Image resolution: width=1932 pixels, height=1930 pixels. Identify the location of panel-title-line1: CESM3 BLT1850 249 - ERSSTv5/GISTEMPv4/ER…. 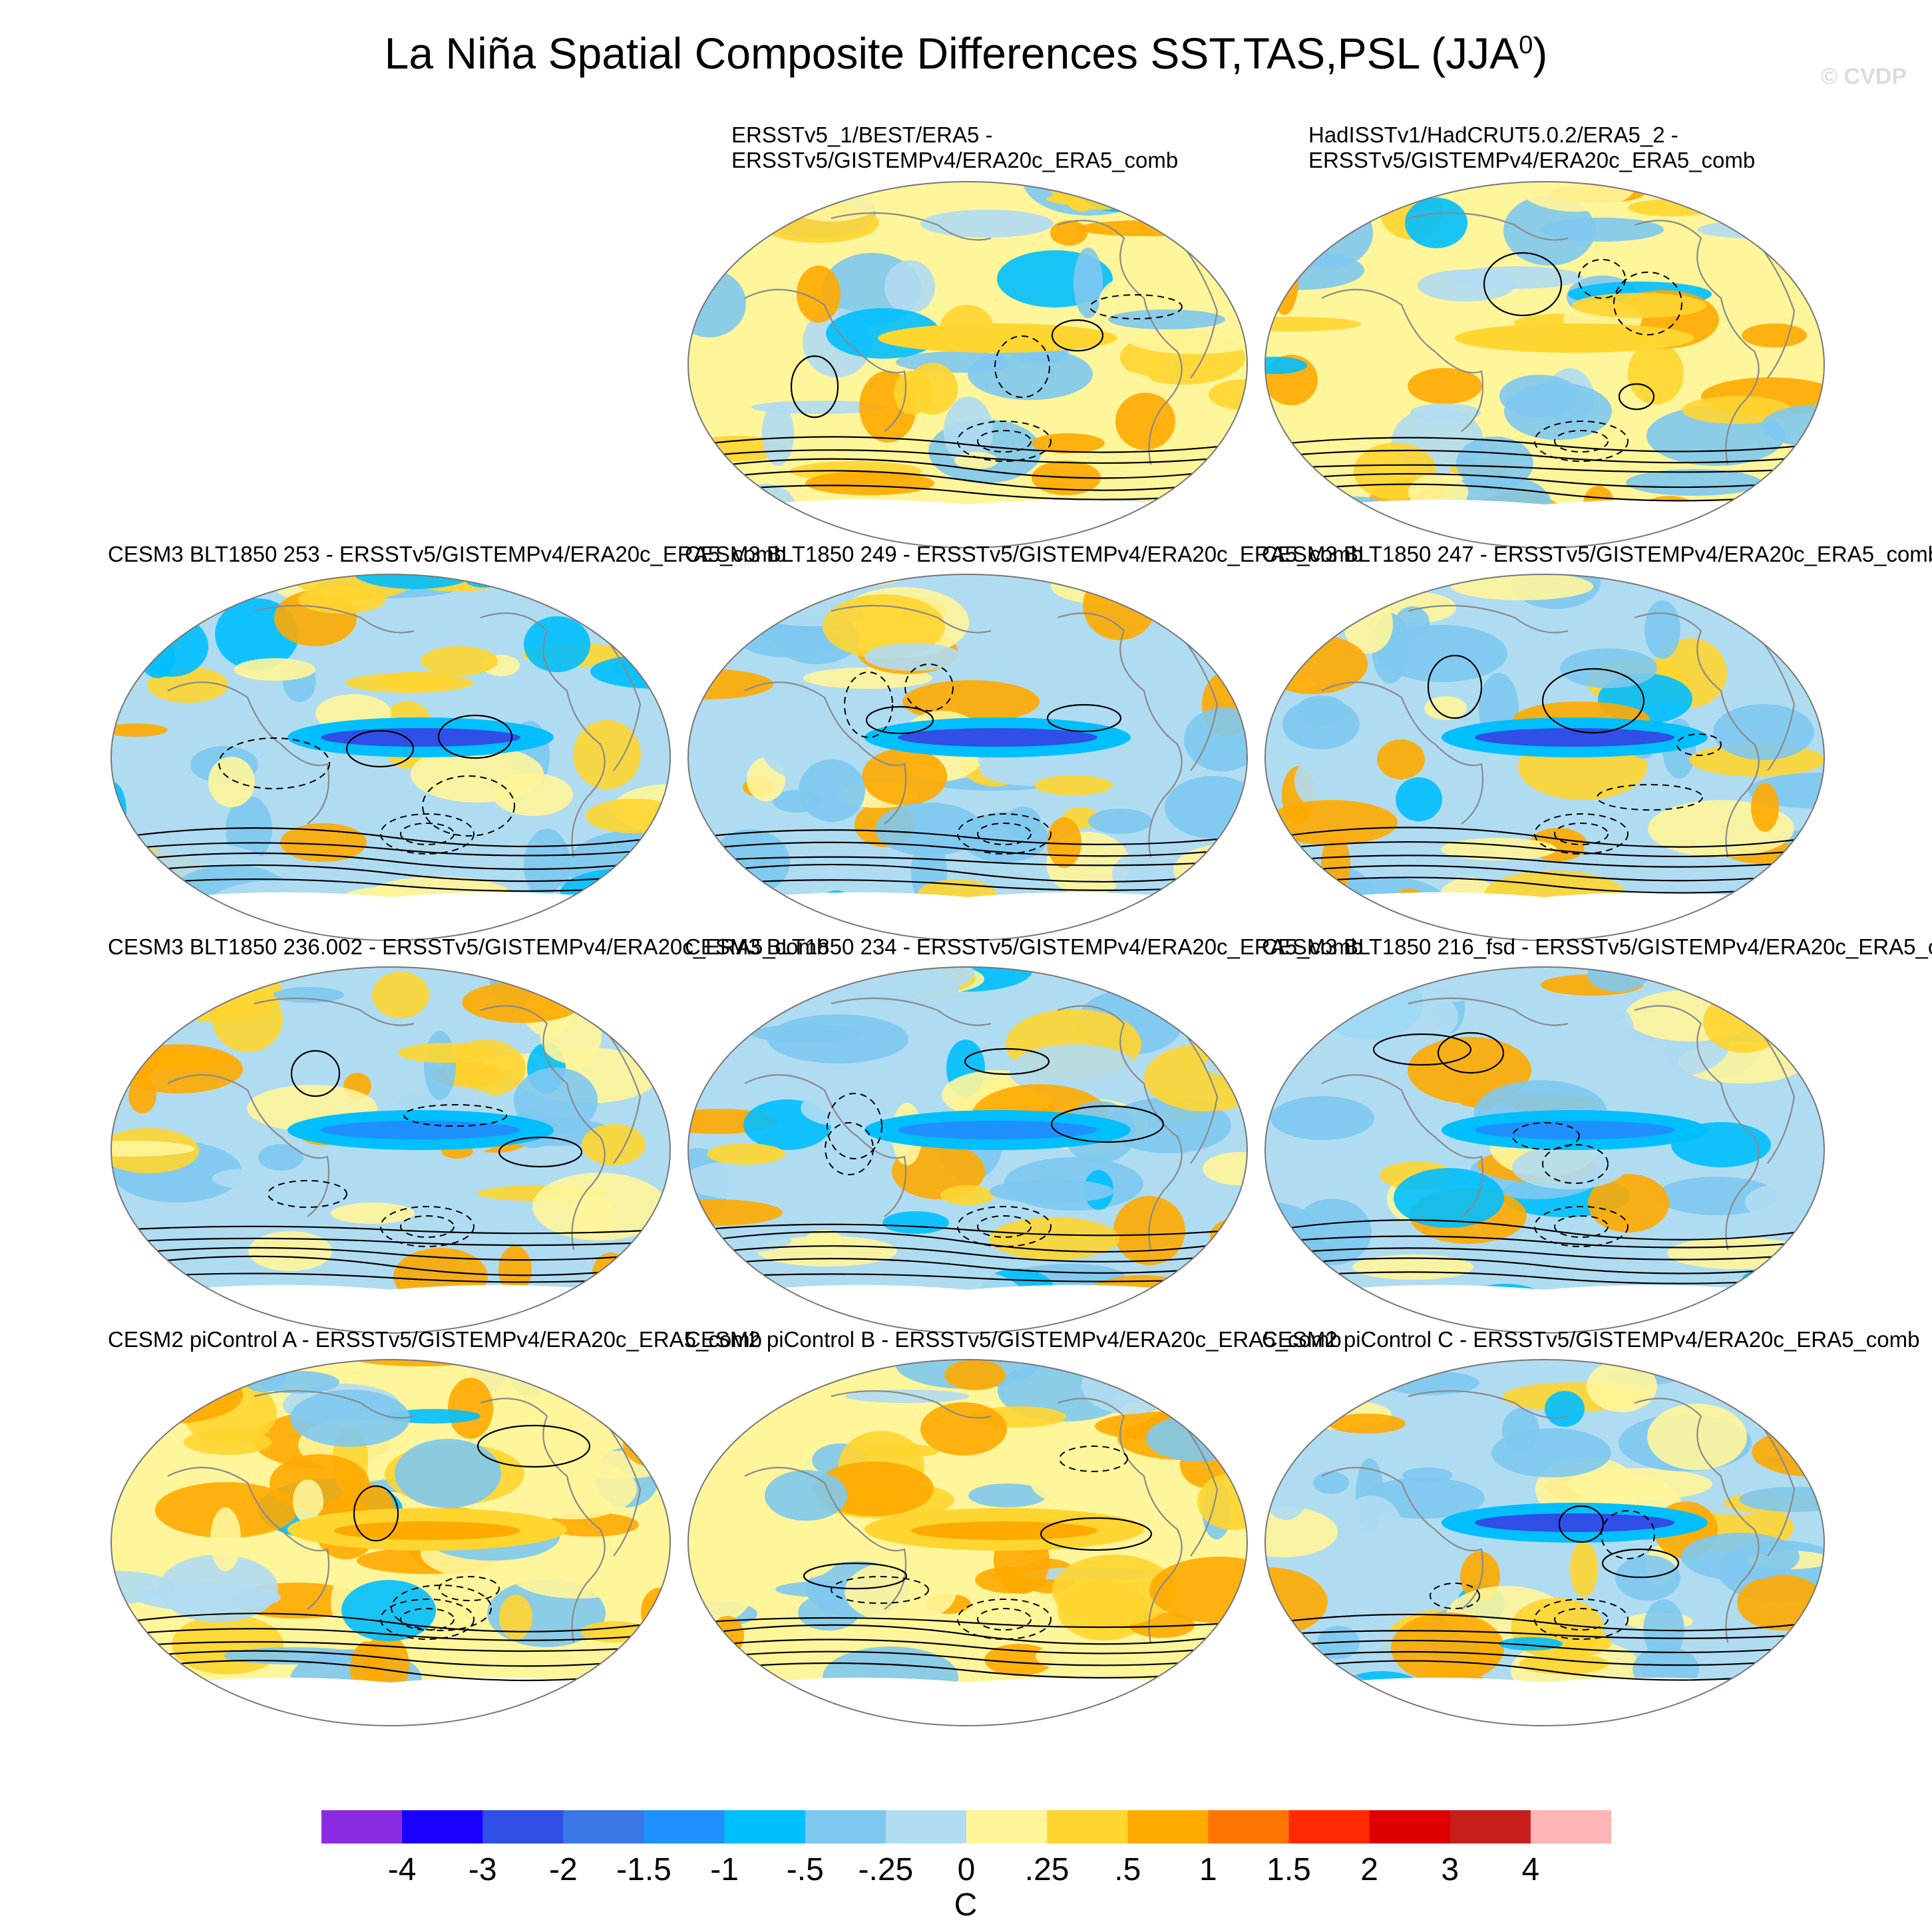
(1024, 554).